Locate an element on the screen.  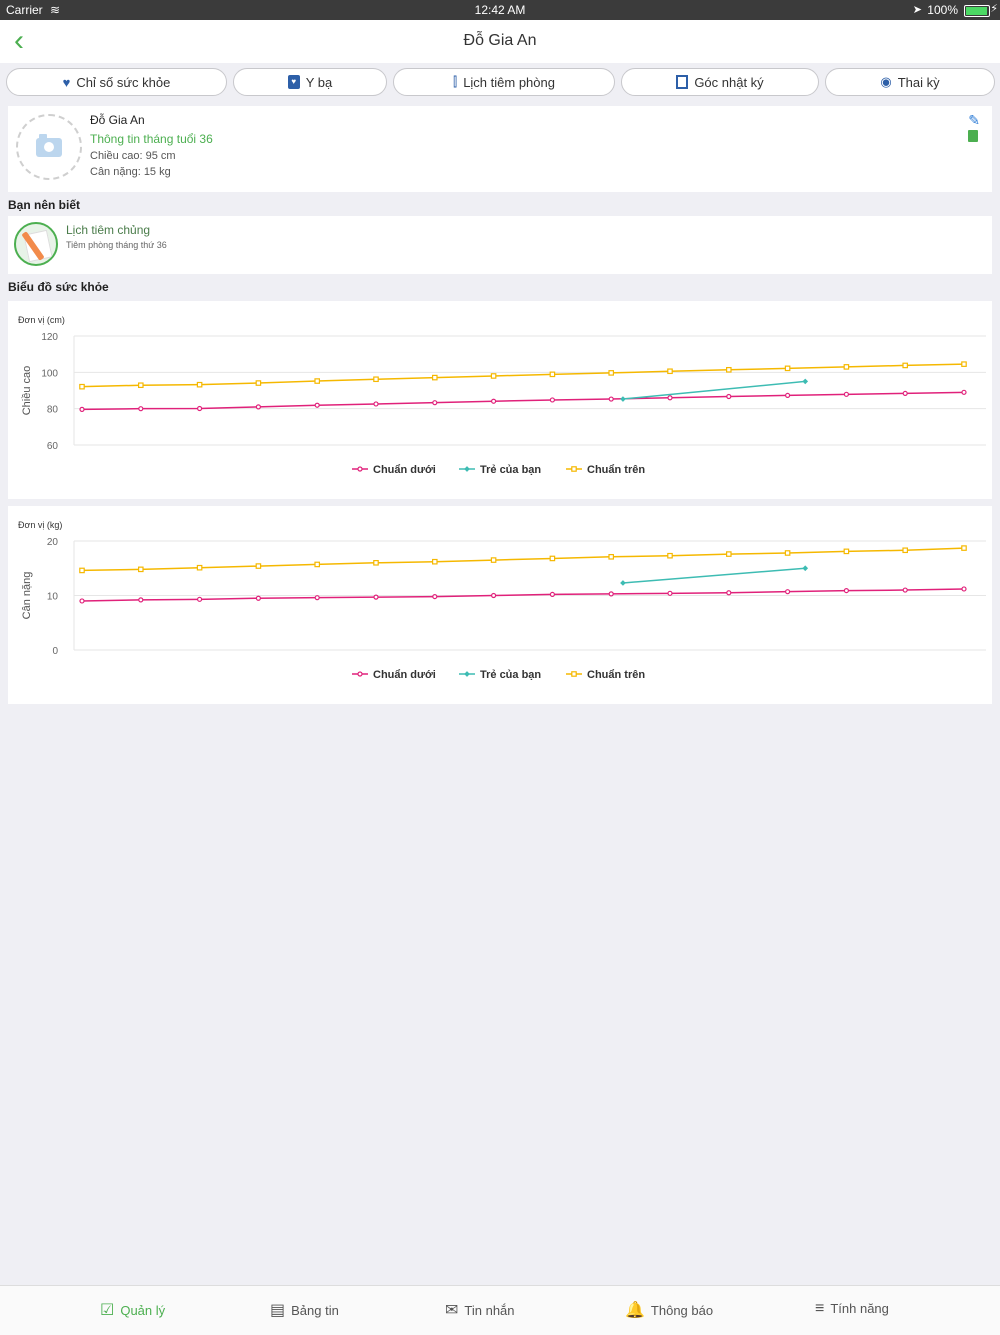
checklist-icon: ☑ is located at coordinates (107, 1310).